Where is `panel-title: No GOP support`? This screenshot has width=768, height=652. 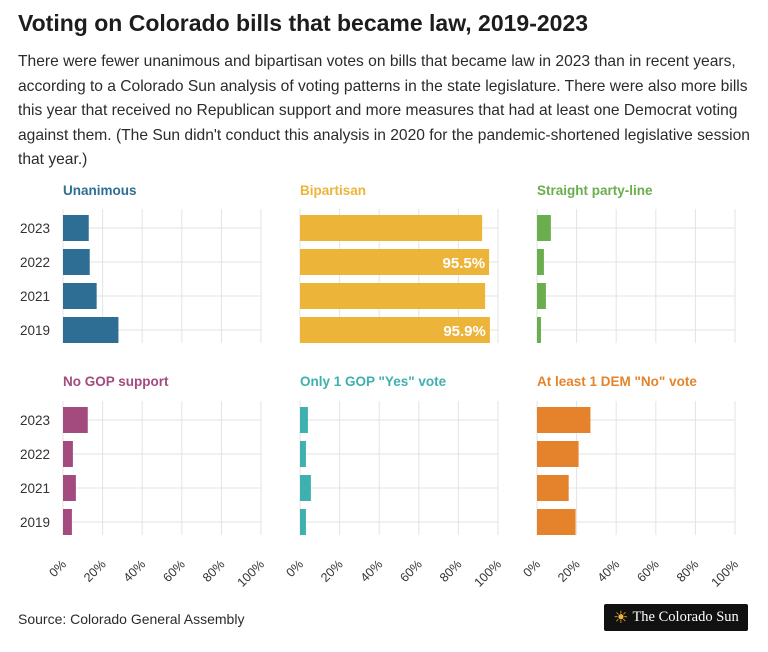 panel-title: No GOP support is located at coordinates (116, 381).